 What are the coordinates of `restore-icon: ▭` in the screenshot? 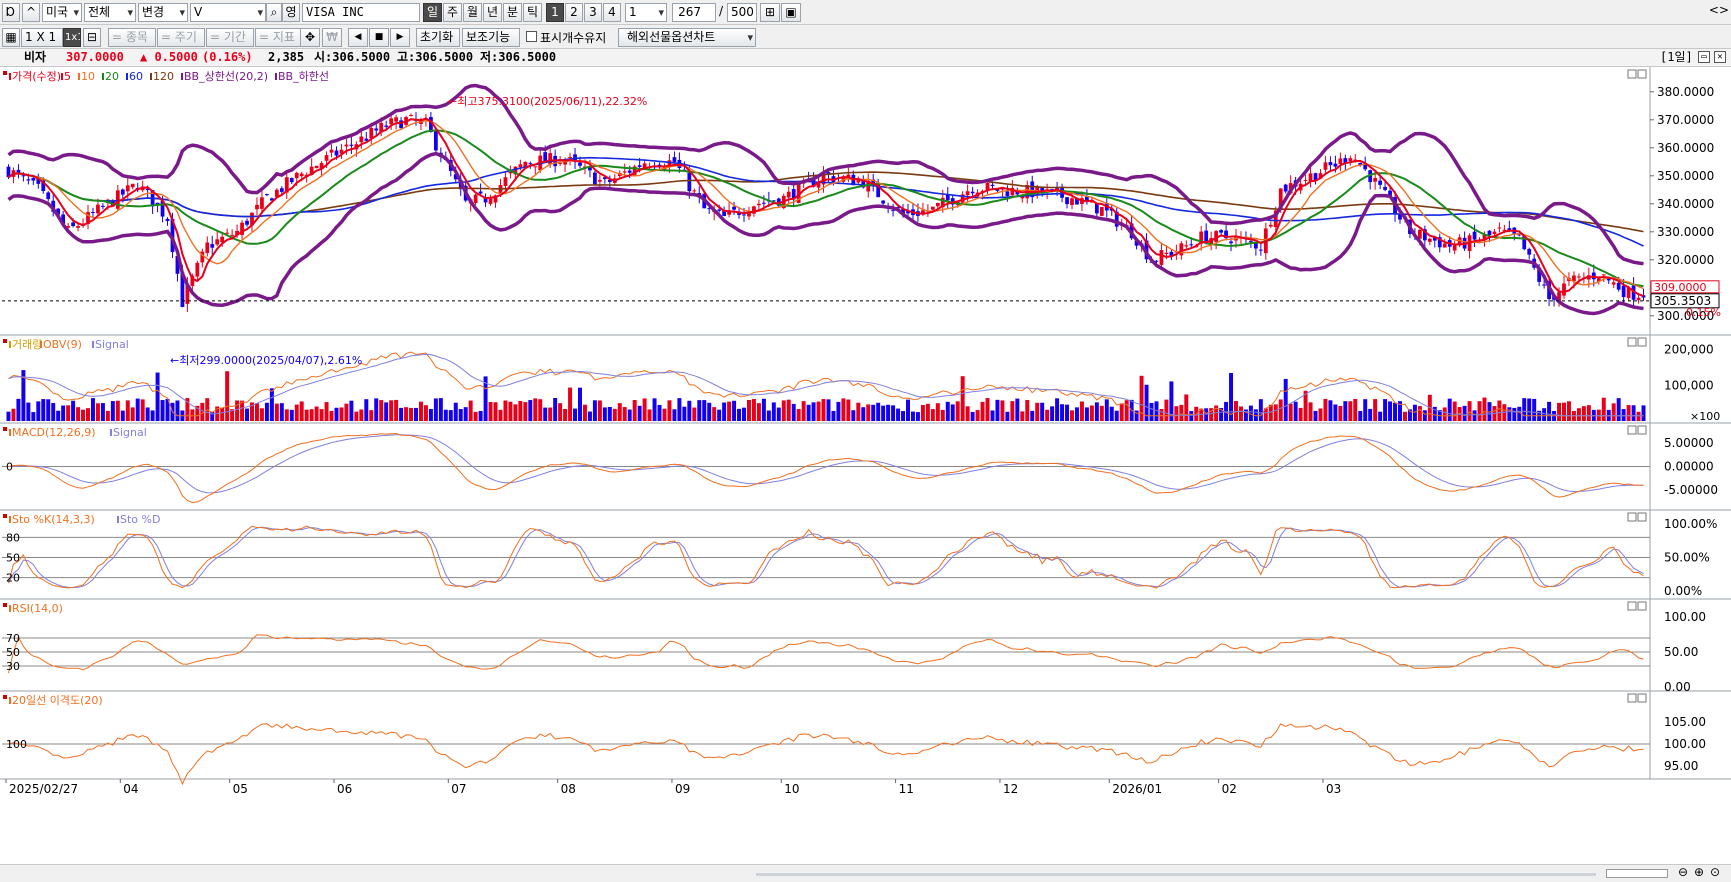 It's located at (1704, 57).